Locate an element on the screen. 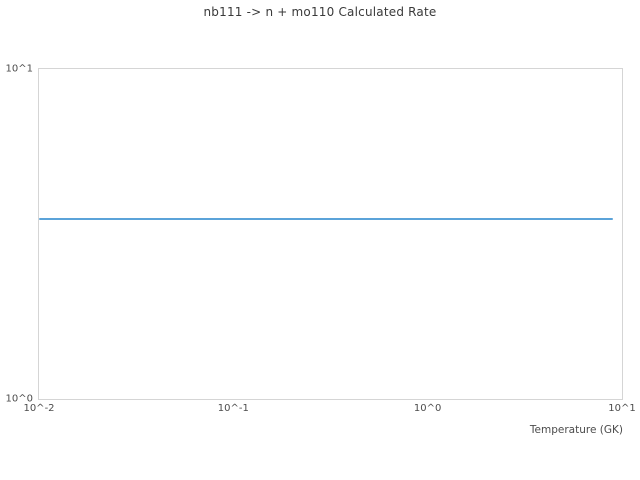 The width and height of the screenshot is (640, 480). x-tick-label: 10^-1 is located at coordinates (233, 408).